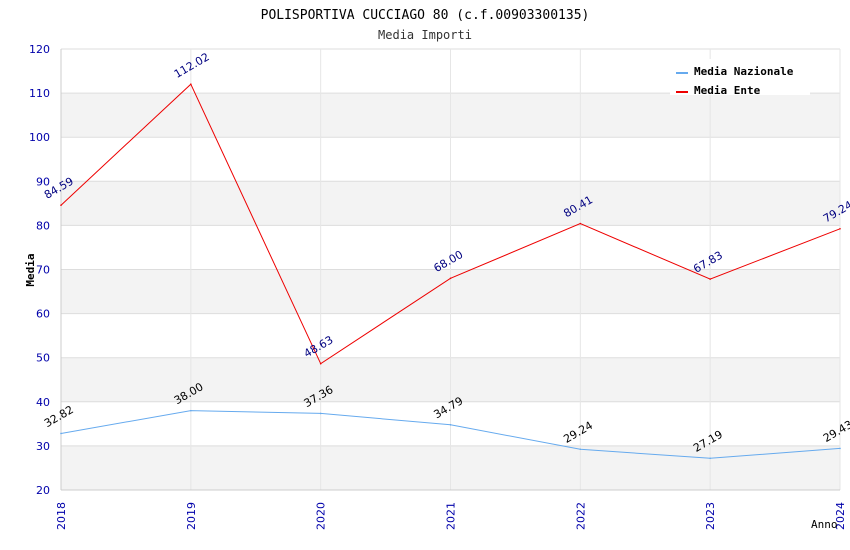 This screenshot has height=550, width=850. I want to click on y-tick-label: 100, so click(39, 137).